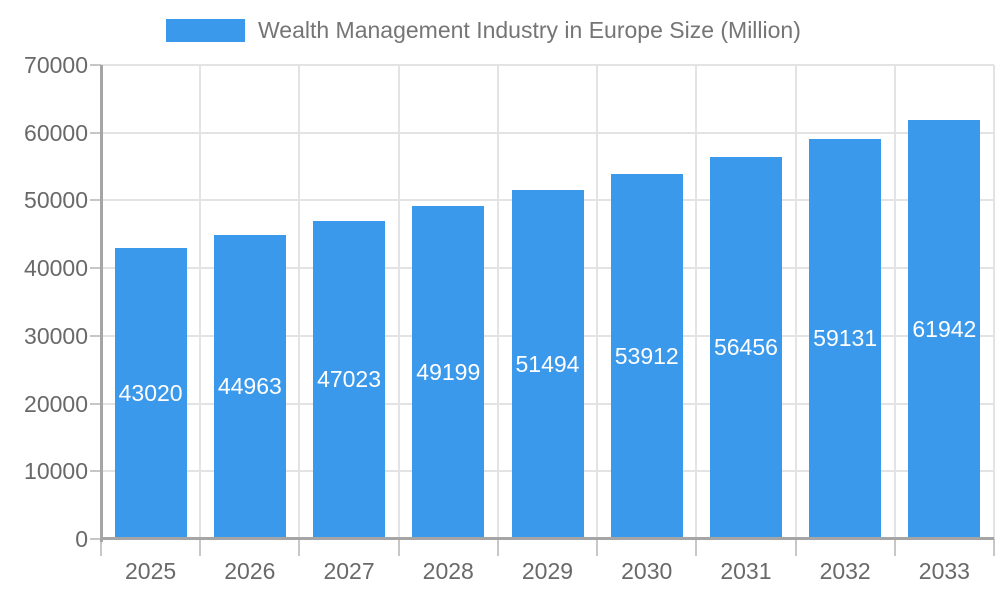 The height and width of the screenshot is (600, 1000). I want to click on bar-value-label: 44963, so click(249, 386).